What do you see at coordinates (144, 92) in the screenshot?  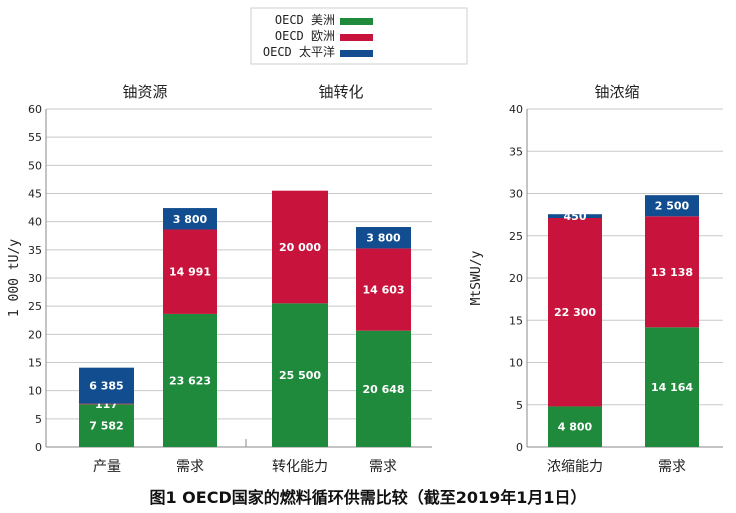 I see `group-title-resources: 铀资源` at bounding box center [144, 92].